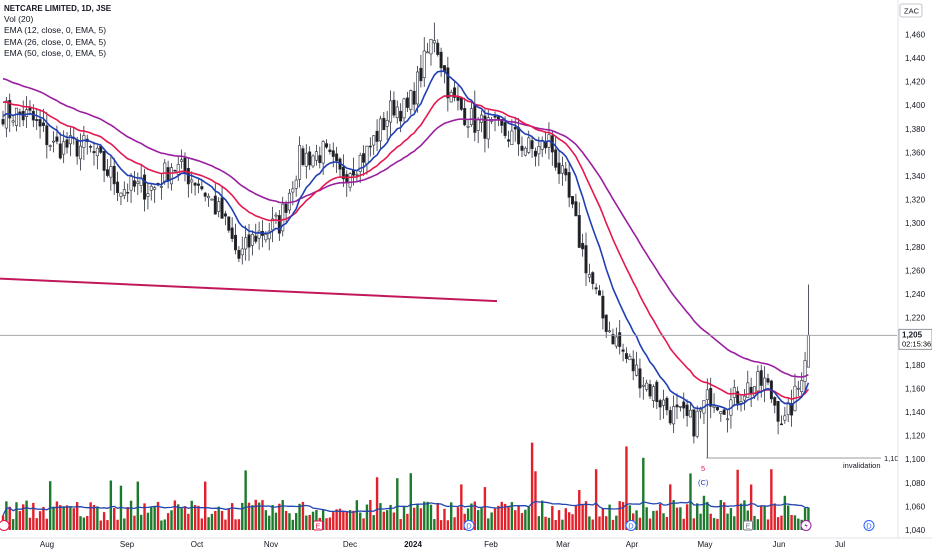  Describe the element at coordinates (249, 290) in the screenshot. I see `trendline` at that location.